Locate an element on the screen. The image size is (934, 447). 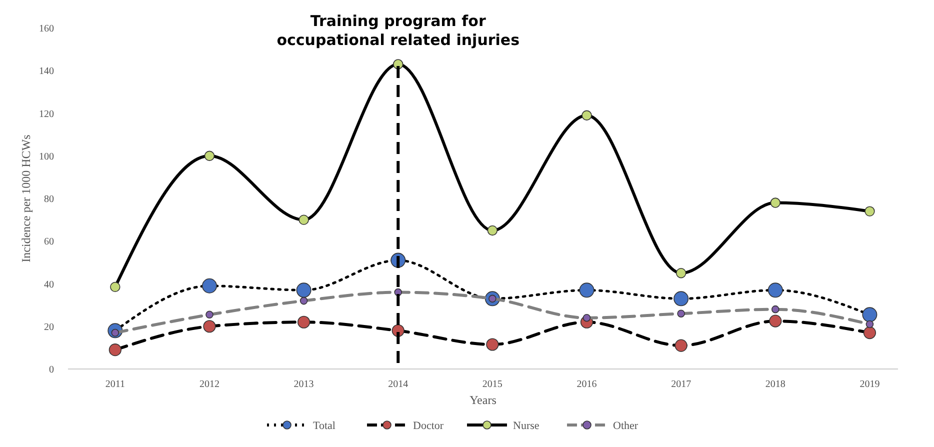
x-tick-label: 2016 is located at coordinates (586, 384).